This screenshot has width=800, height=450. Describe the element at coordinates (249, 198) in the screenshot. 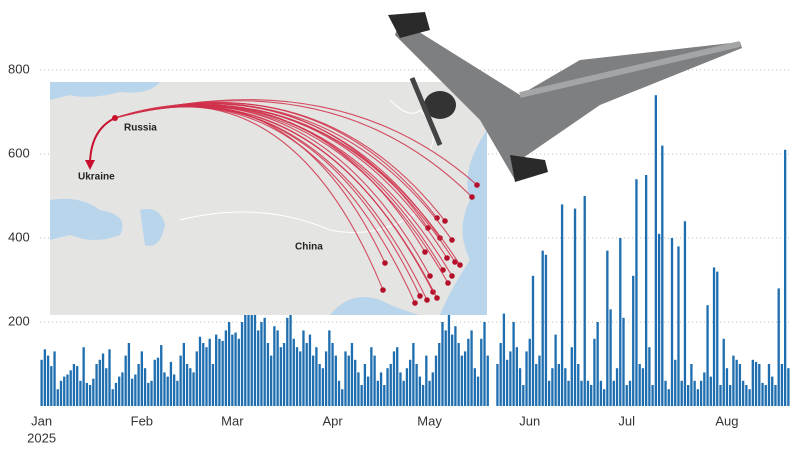

I see `route` at that location.